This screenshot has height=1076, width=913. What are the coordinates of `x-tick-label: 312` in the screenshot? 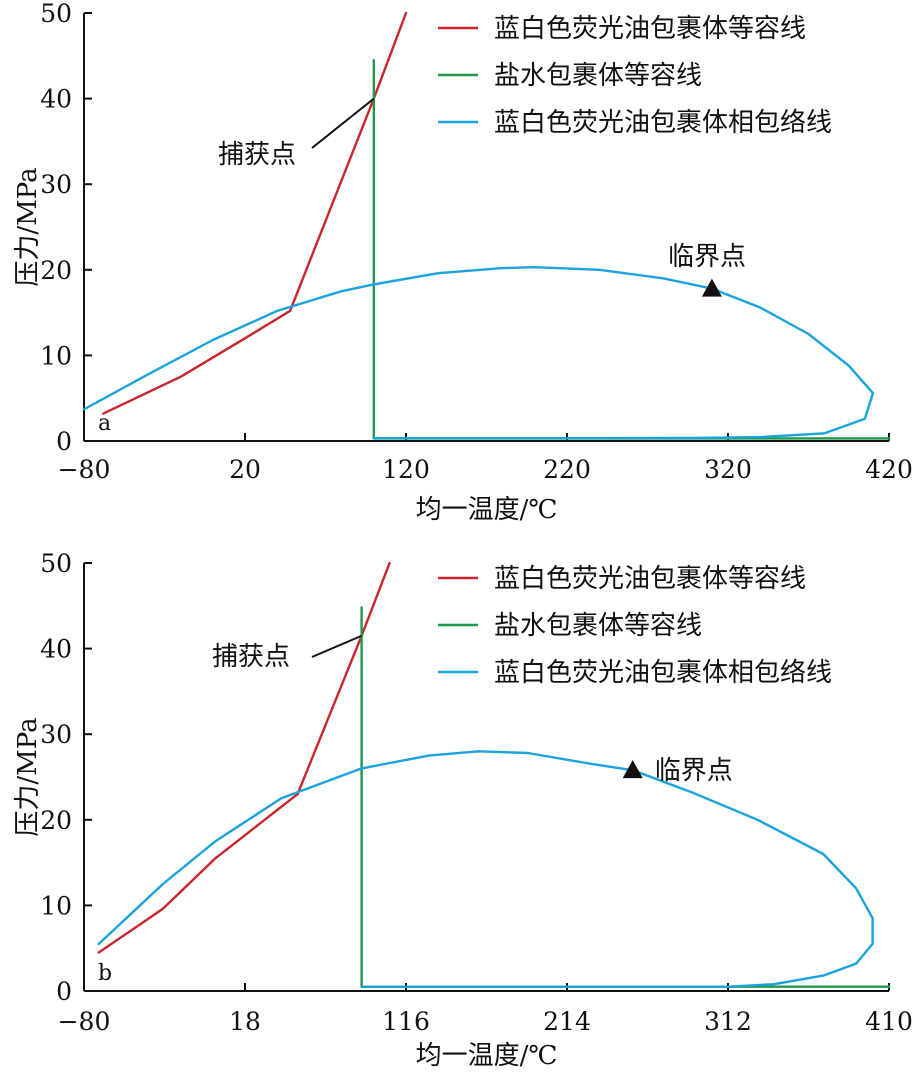 It's located at (728, 1021).